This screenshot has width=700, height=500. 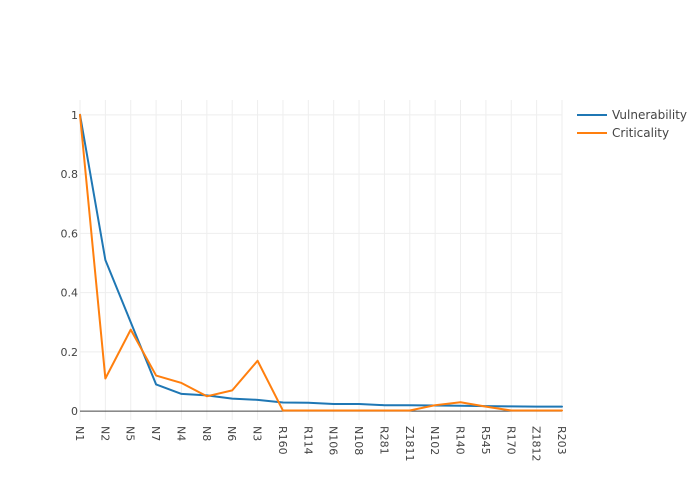 What do you see at coordinates (79, 433) in the screenshot?
I see `x-tick-label: N1` at bounding box center [79, 433].